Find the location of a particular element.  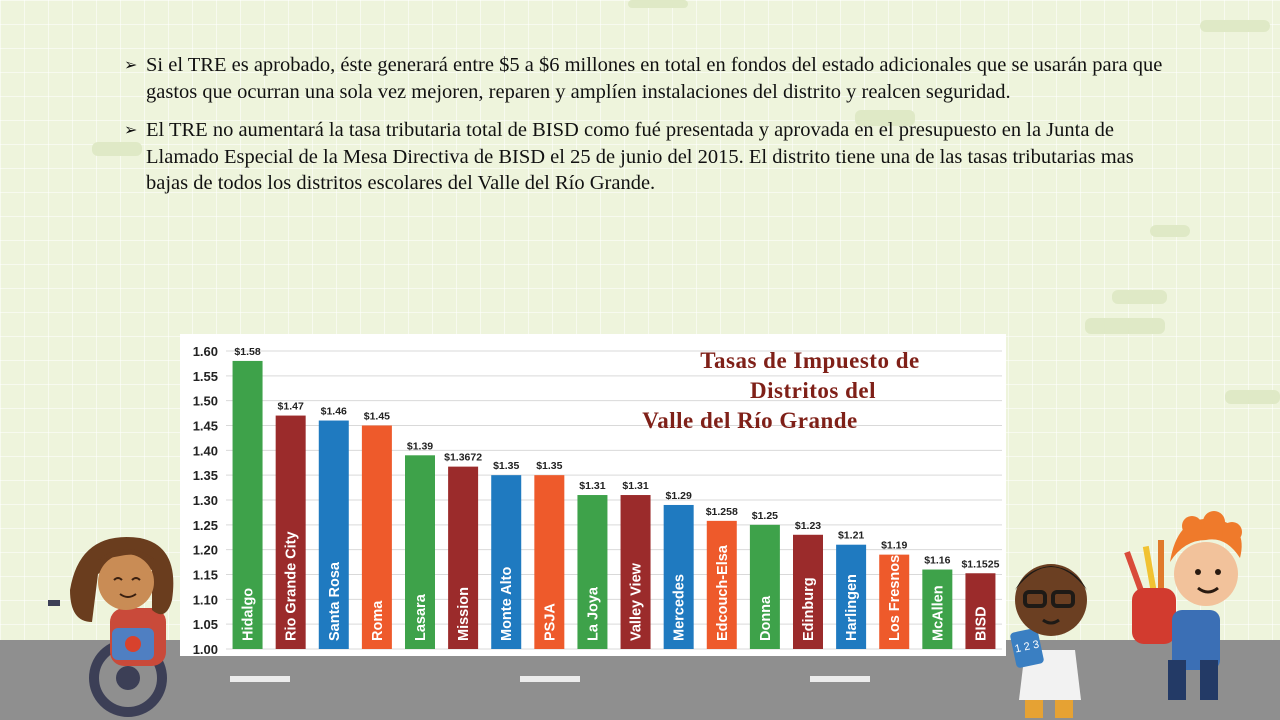

category-label: Rio Grande City is located at coordinates (292, 586).